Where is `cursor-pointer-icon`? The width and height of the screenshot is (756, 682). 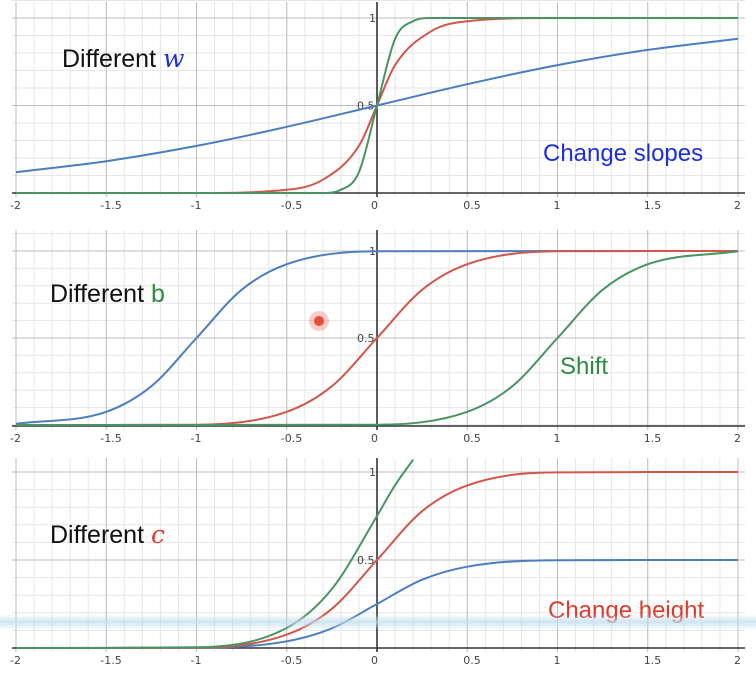 cursor-pointer-icon is located at coordinates (319, 321).